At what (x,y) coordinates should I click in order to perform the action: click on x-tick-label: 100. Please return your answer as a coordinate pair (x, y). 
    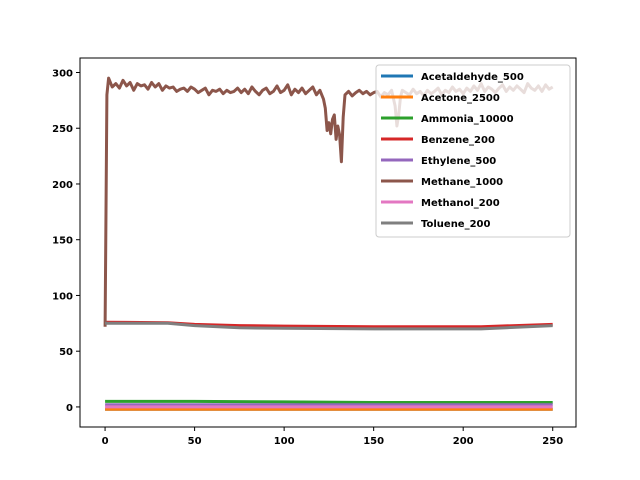
    Looking at the image, I should click on (284, 441).